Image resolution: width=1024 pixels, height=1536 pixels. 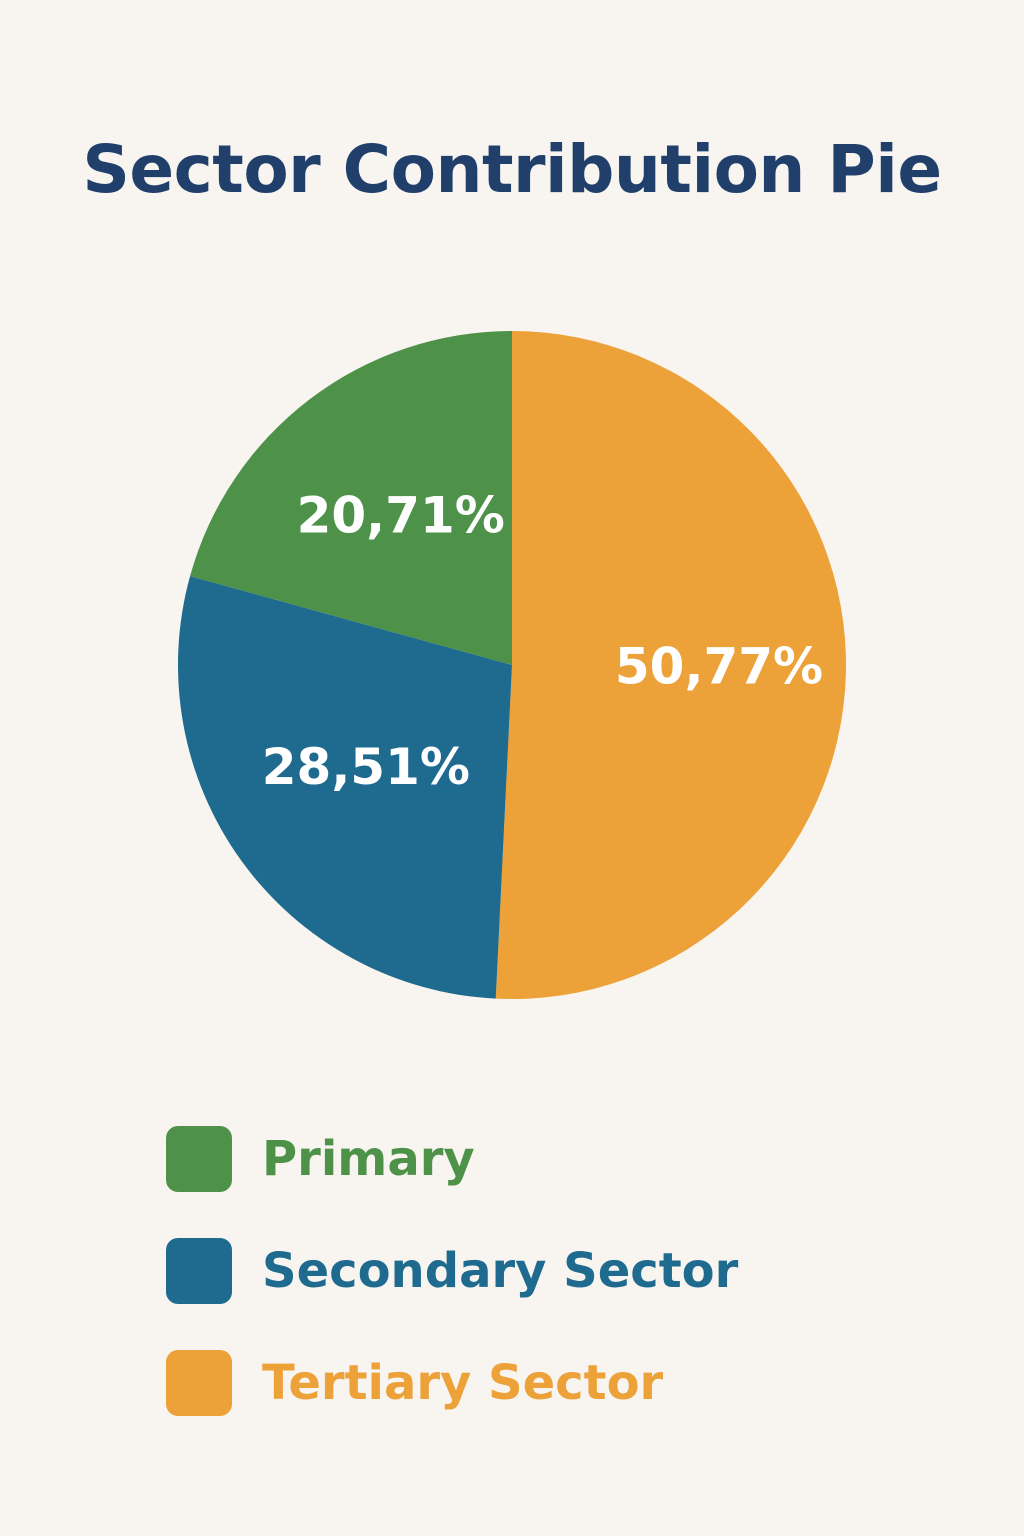 I want to click on pie-label-primary: 20,71%, so click(x=401, y=515).